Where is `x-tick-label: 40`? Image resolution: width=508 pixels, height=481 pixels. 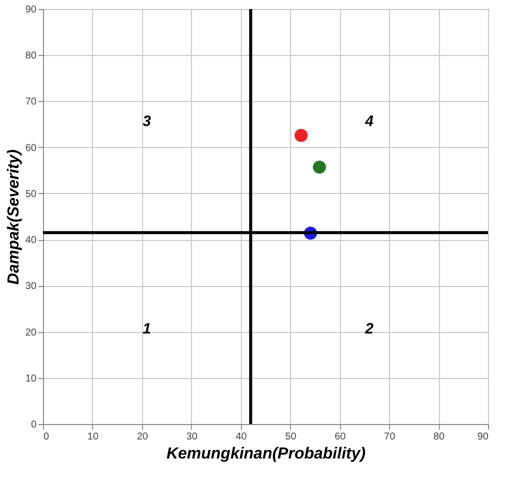 x-tick-label: 40 is located at coordinates (242, 437).